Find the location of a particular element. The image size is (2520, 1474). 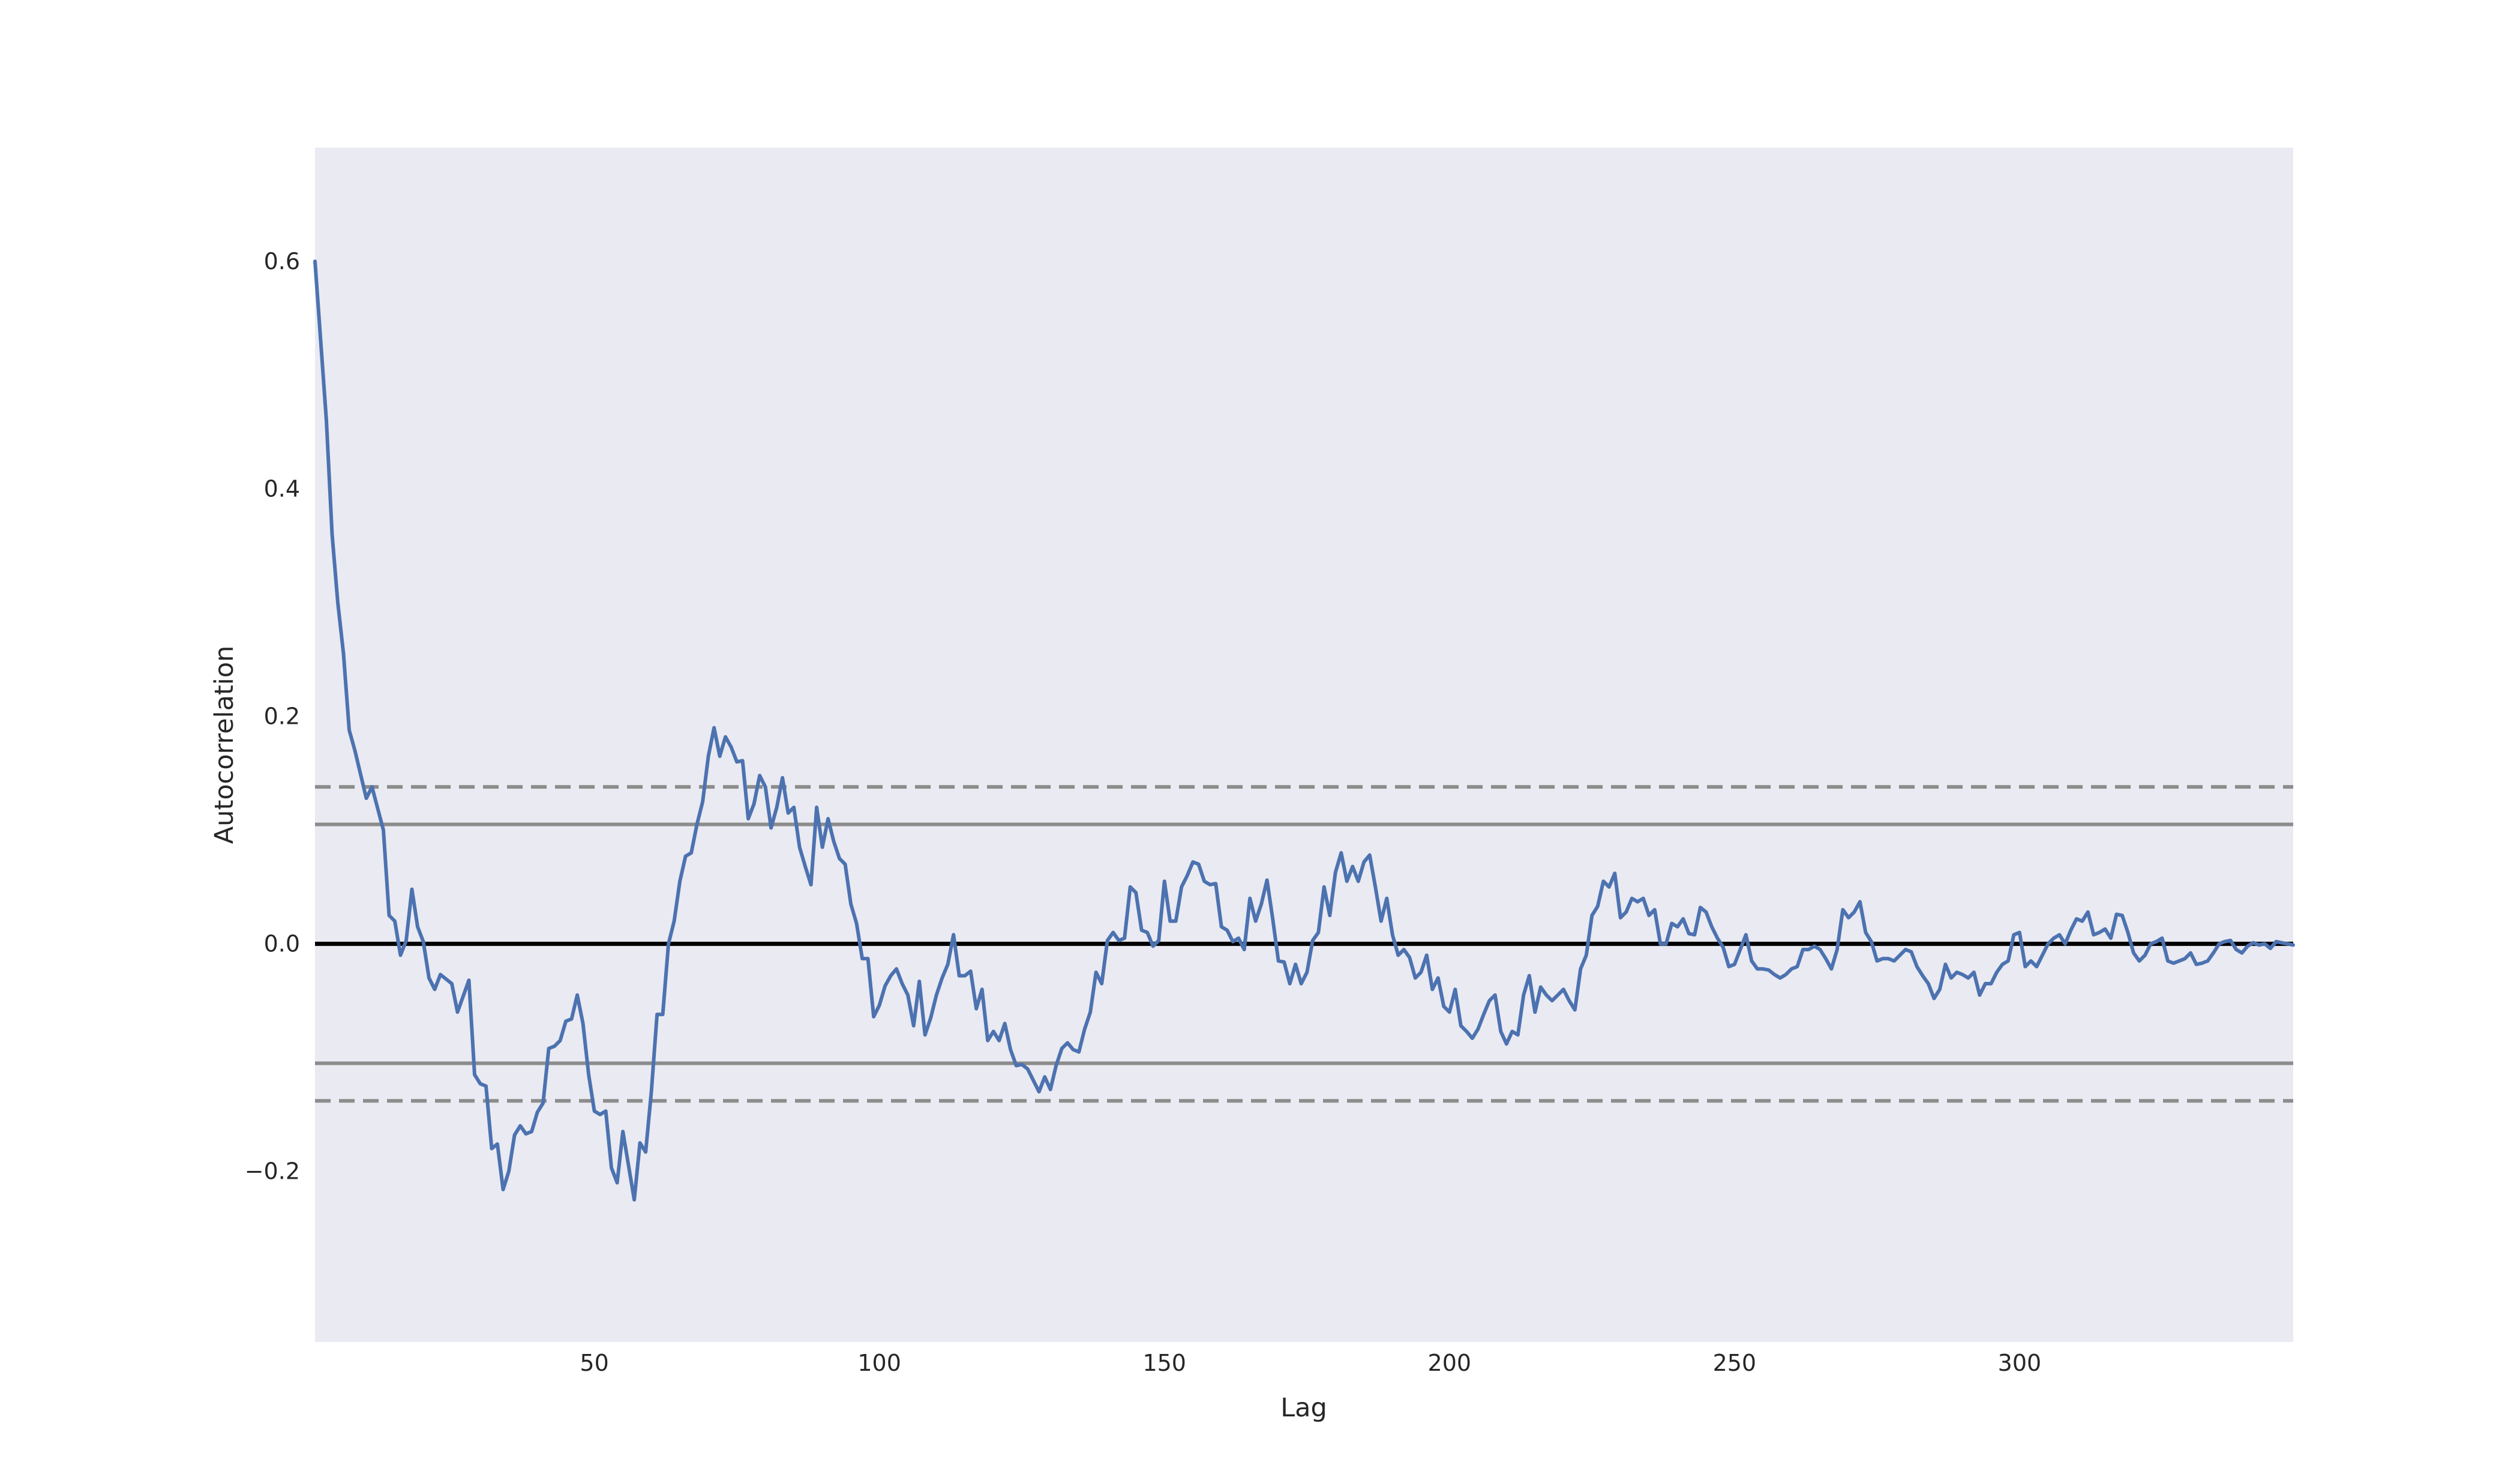

x-tick-label: 50 is located at coordinates (594, 1363).